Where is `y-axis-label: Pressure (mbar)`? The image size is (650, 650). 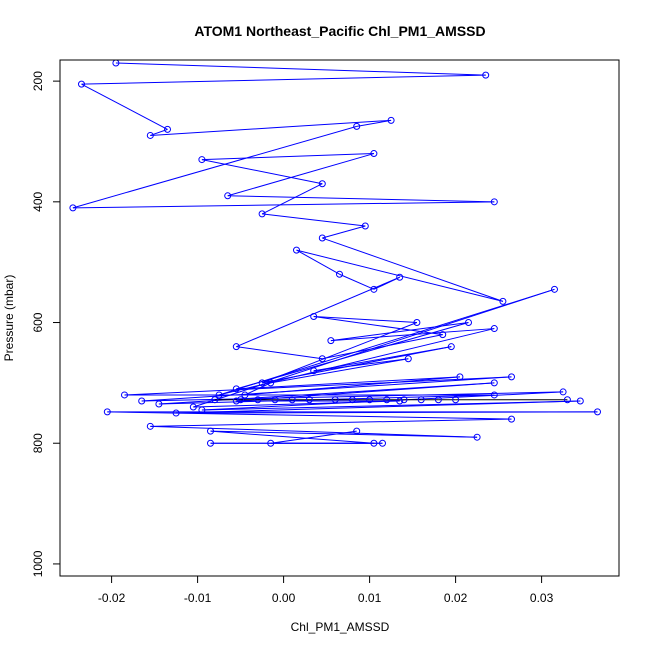 y-axis-label: Pressure (mbar) is located at coordinates (9, 318).